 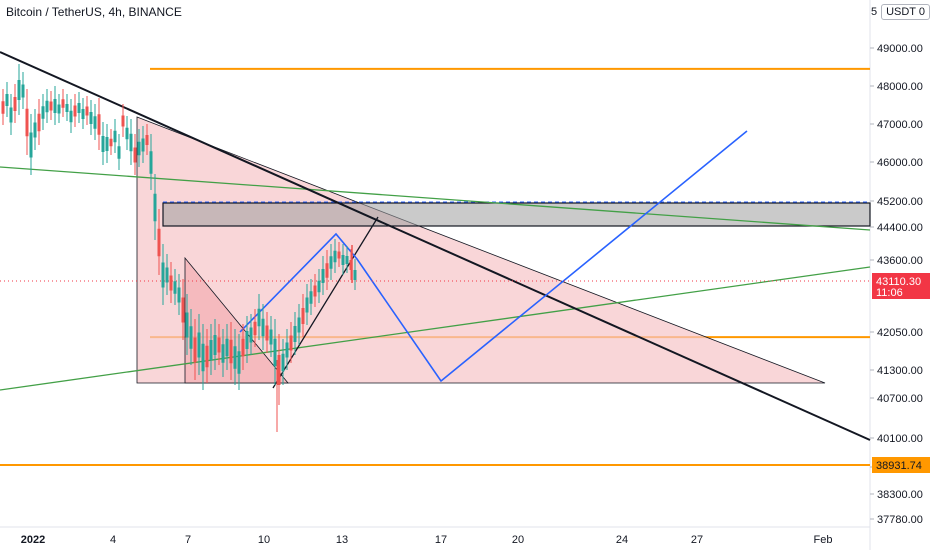 What do you see at coordinates (921, 12) in the screenshot?
I see `currency-suffix: 0` at bounding box center [921, 12].